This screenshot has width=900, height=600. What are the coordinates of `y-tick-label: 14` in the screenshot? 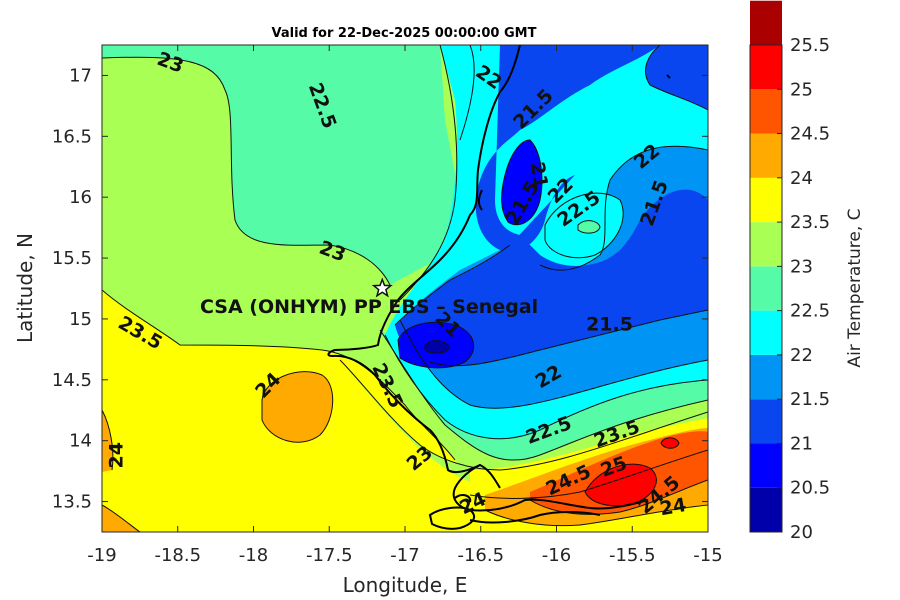 It's located at (80, 441).